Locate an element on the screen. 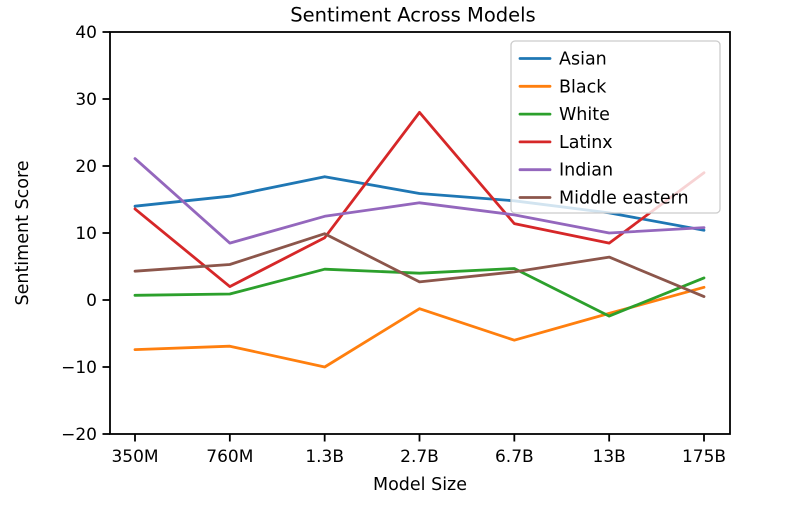  y-axis-label: Sentiment Score is located at coordinates (23, 232).